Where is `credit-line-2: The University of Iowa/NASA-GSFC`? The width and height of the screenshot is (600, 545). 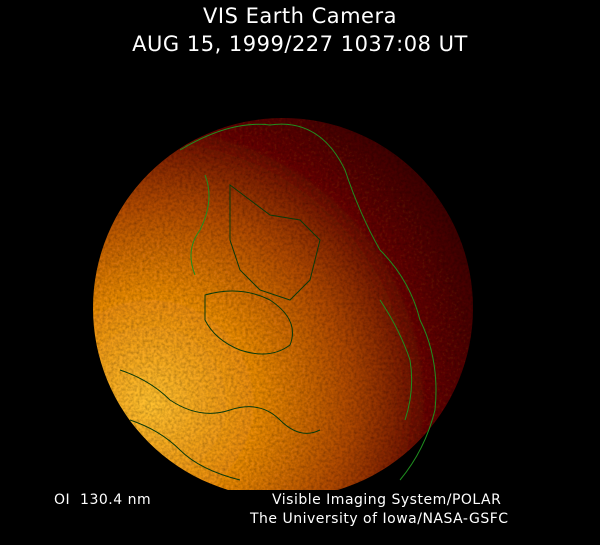 credit-line-2: The University of Iowa/NASA-GSFC is located at coordinates (379, 519).